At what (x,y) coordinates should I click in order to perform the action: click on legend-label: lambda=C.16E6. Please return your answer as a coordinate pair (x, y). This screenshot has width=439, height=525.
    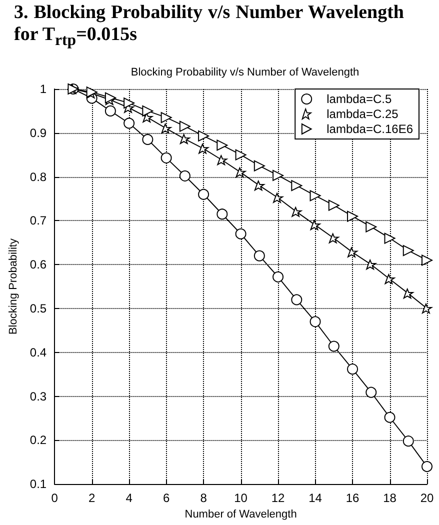
    Looking at the image, I should click on (370, 129).